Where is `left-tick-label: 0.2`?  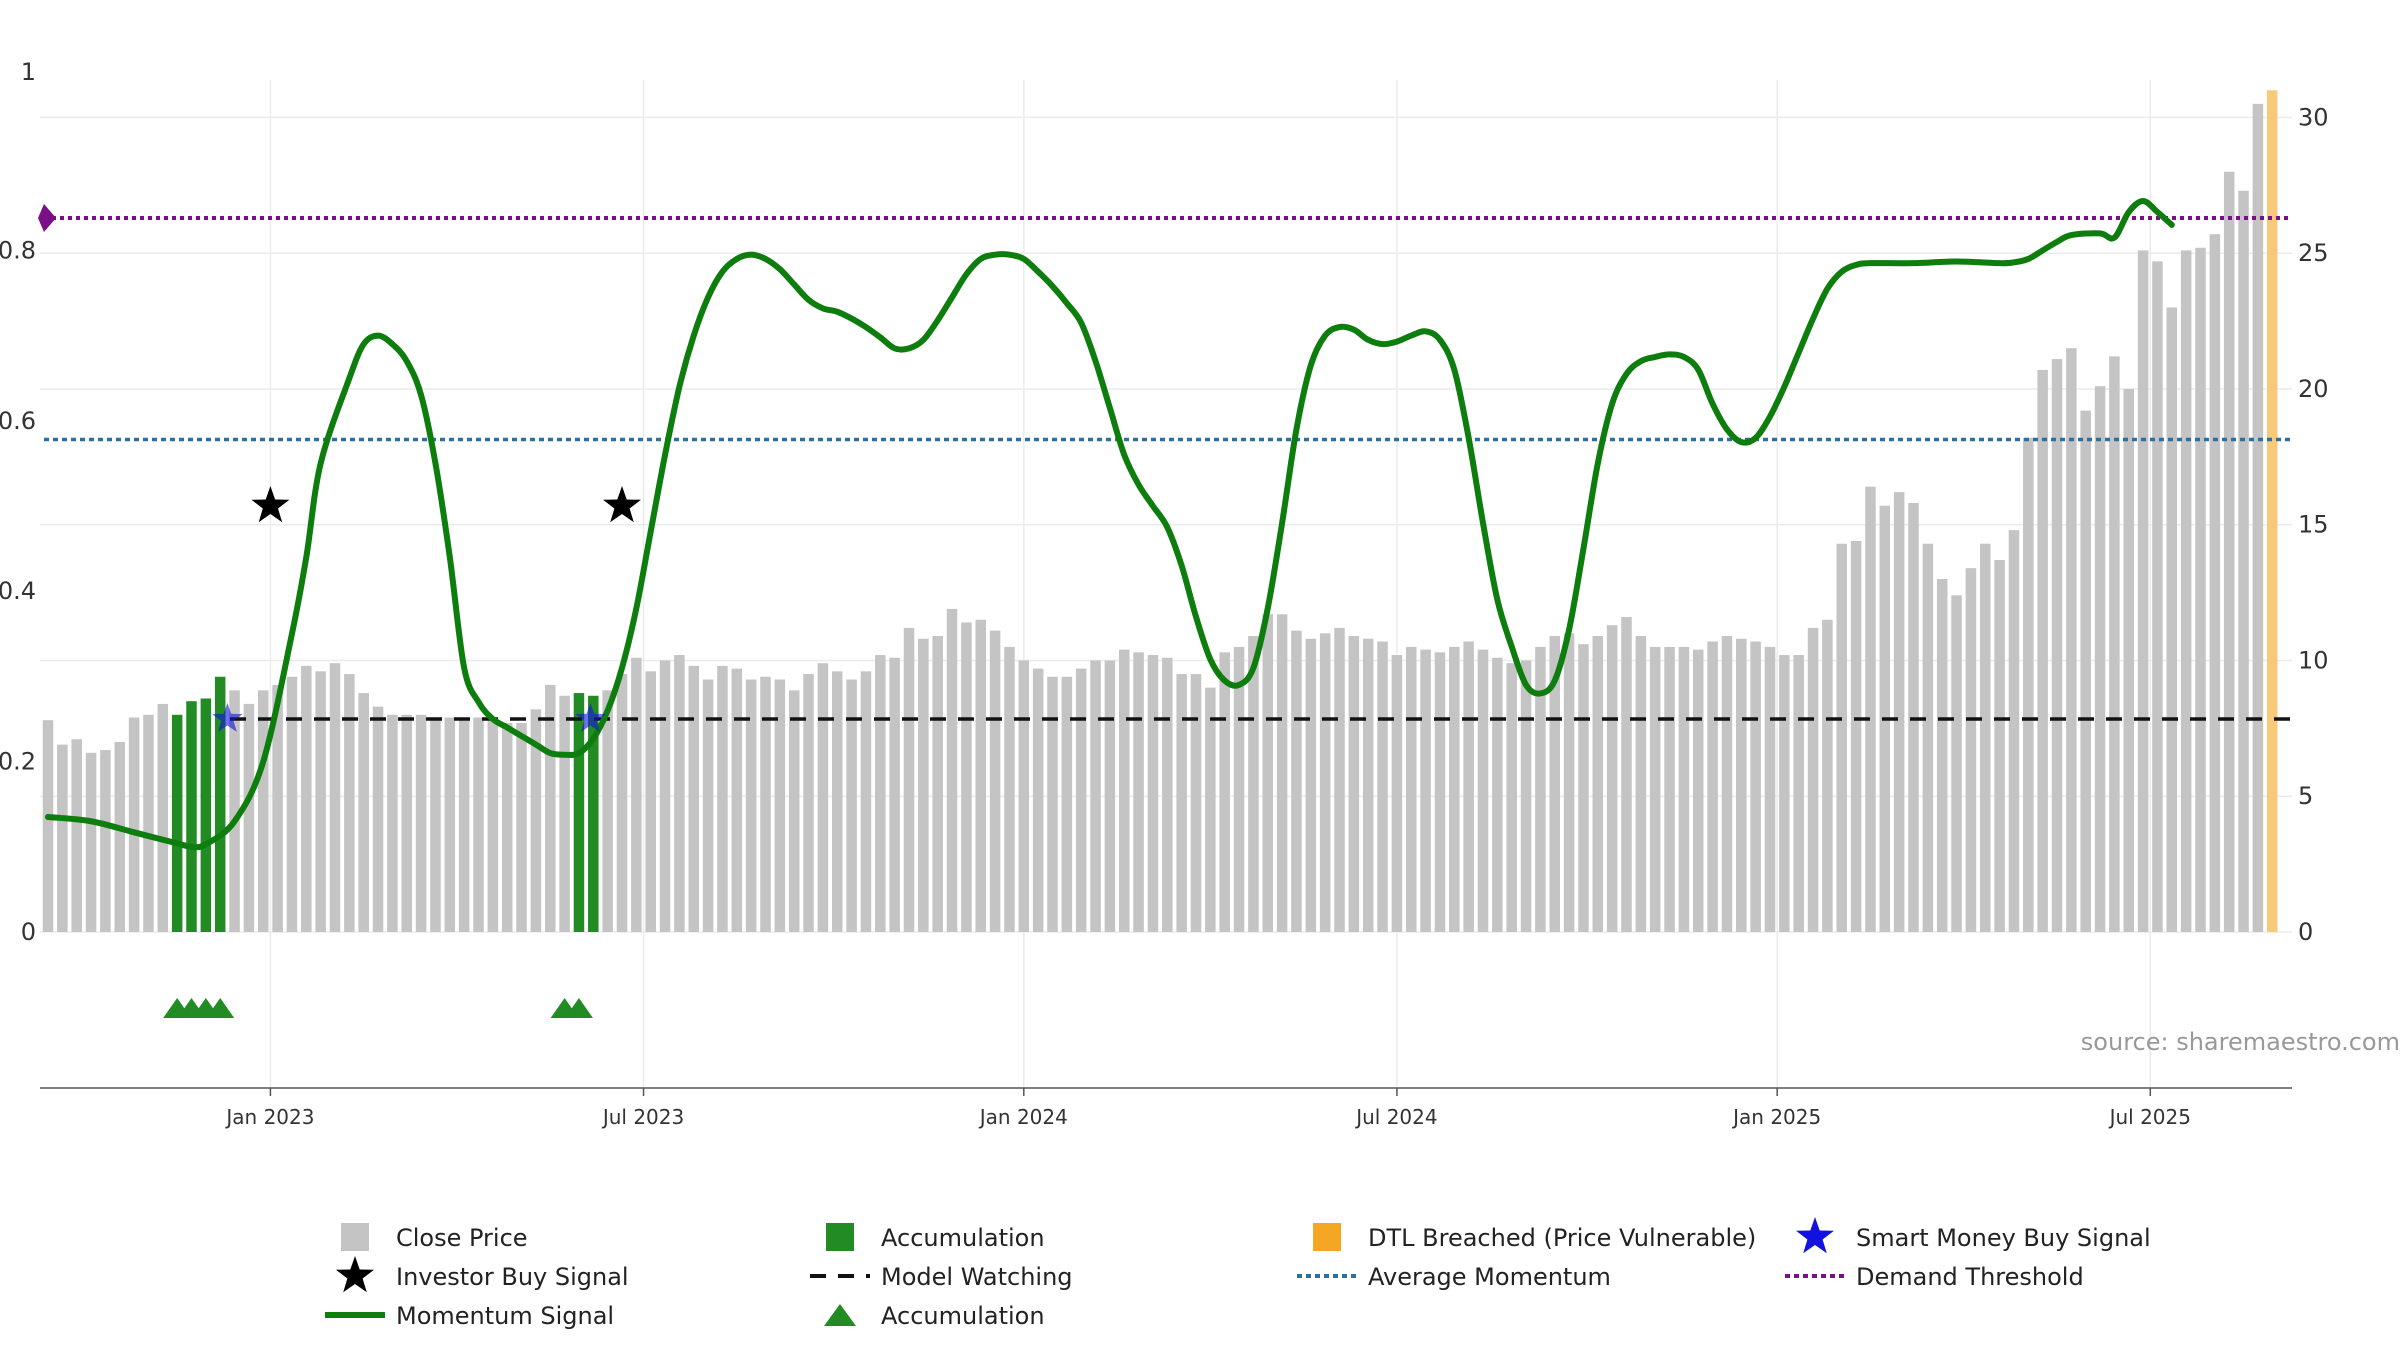
left-tick-label: 0.2 is located at coordinates (18, 762).